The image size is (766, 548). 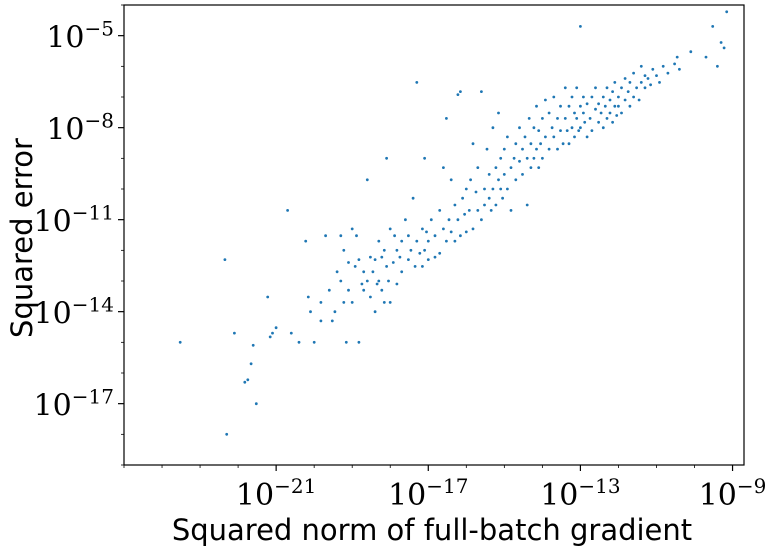 I want to click on y-tick-label: 10−17, so click(x=74, y=404).